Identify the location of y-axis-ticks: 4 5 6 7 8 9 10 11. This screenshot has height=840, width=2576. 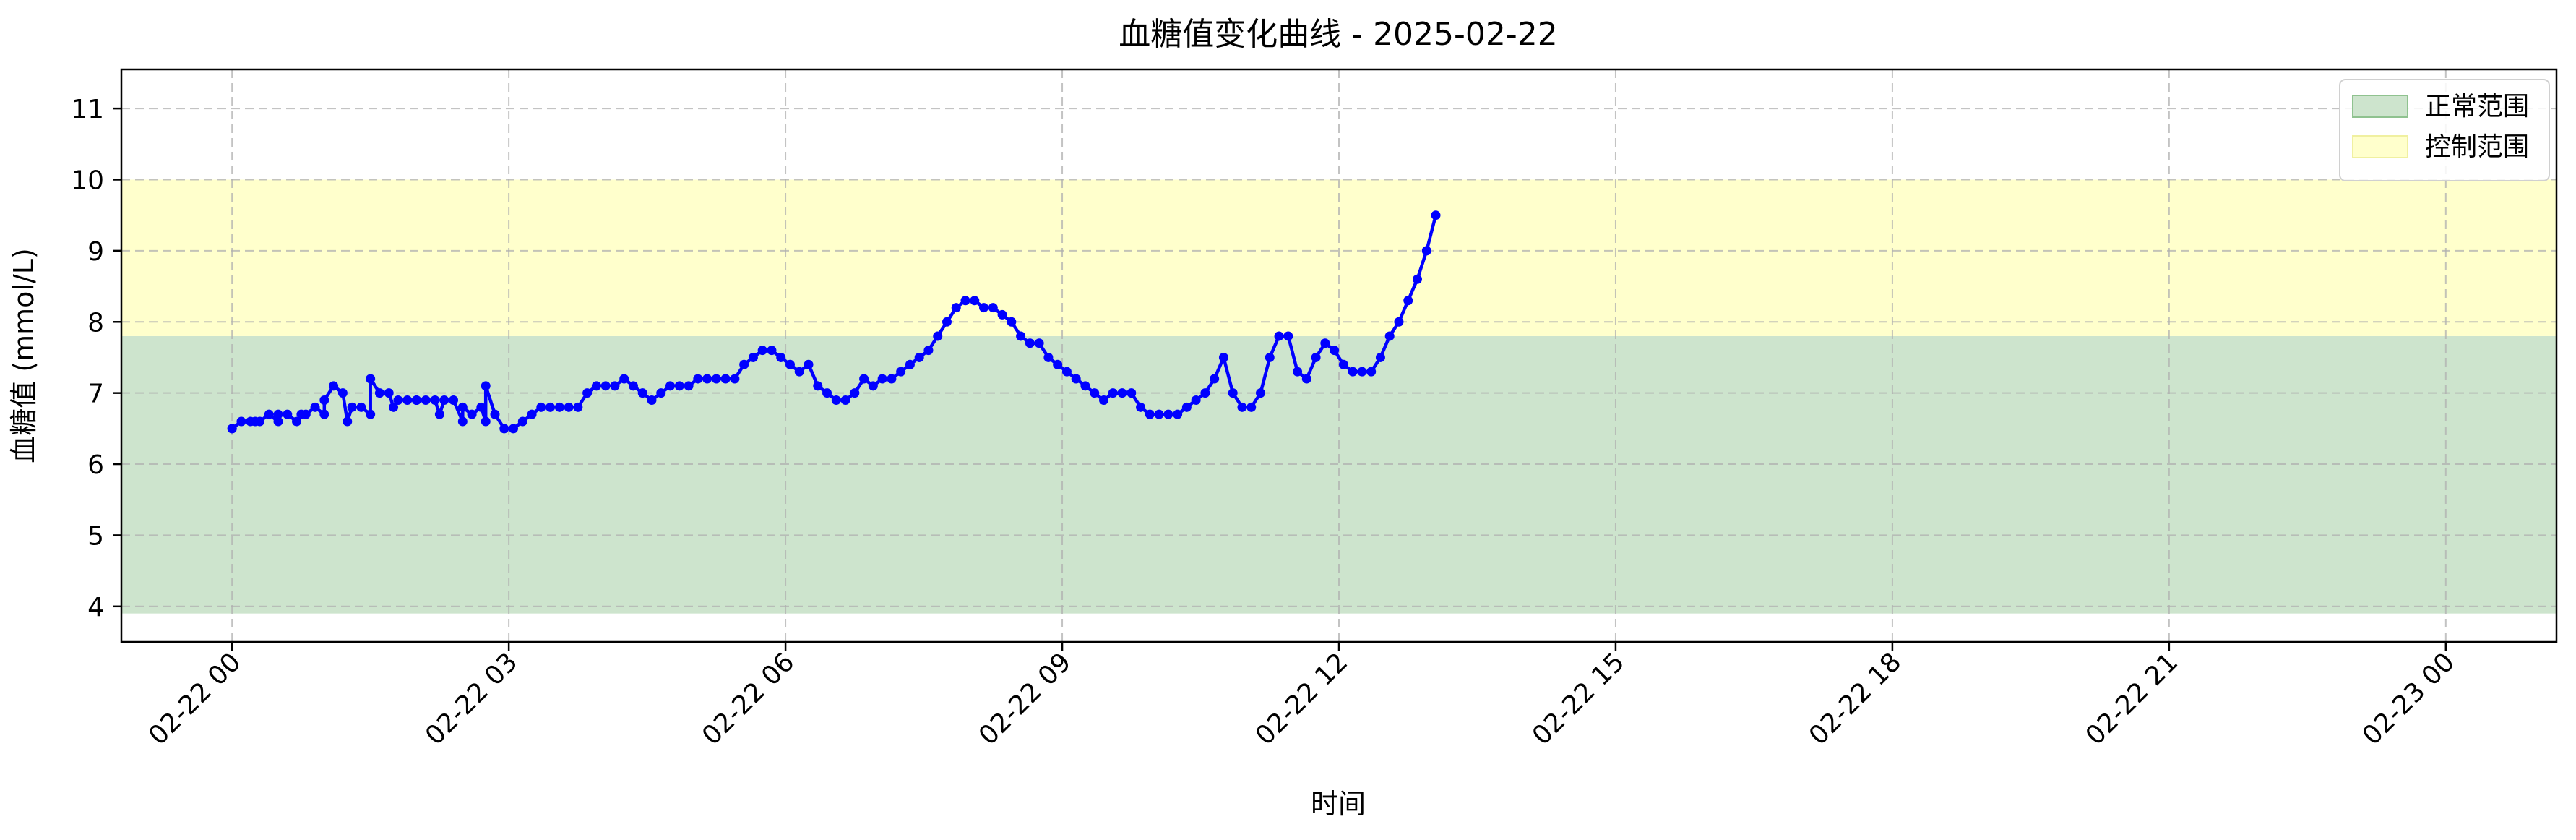
(96, 358).